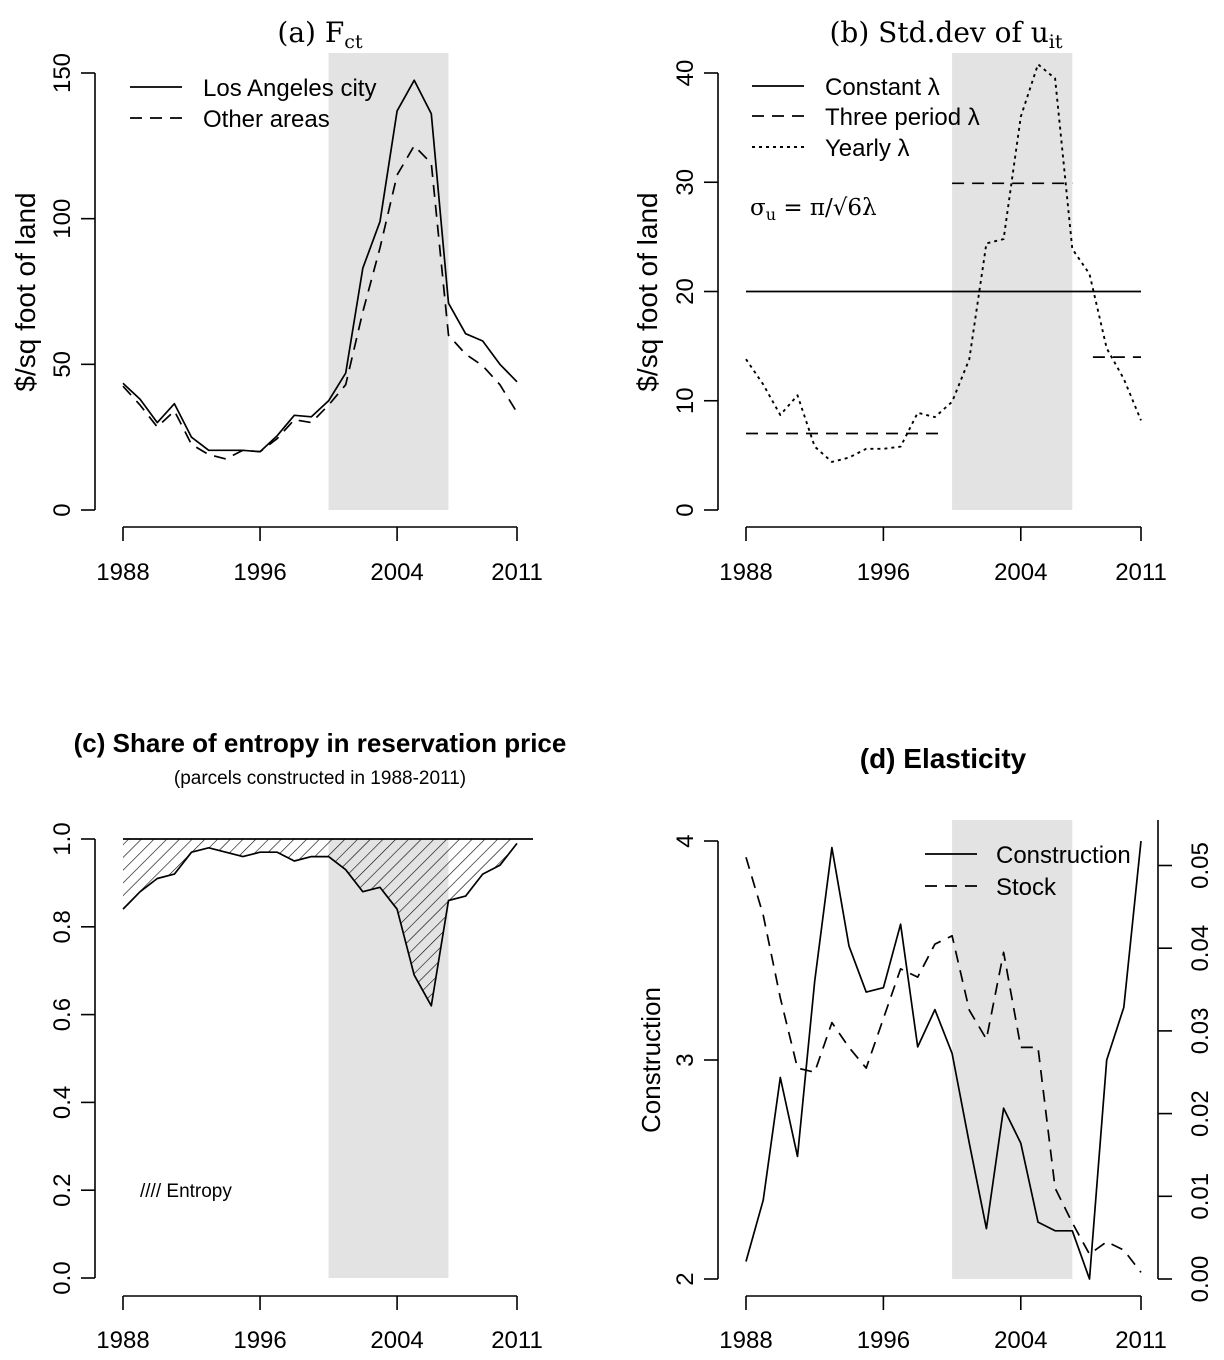 The height and width of the screenshot is (1360, 1224). What do you see at coordinates (1200, 1279) in the screenshot?
I see `y2-tick-label: 0.00` at bounding box center [1200, 1279].